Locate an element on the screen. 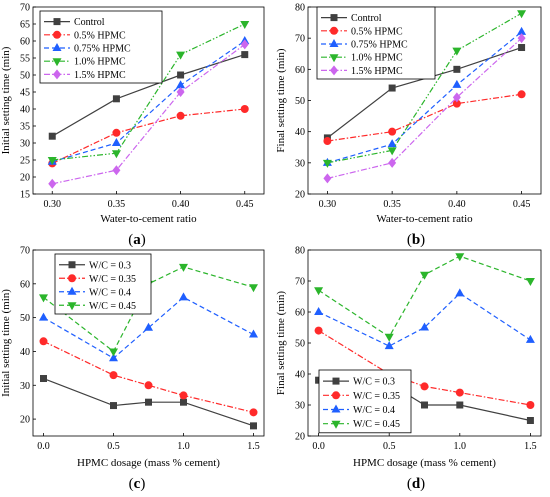  y-axis: 20 30 40 50 60 70 80 is located at coordinates (303, 102).